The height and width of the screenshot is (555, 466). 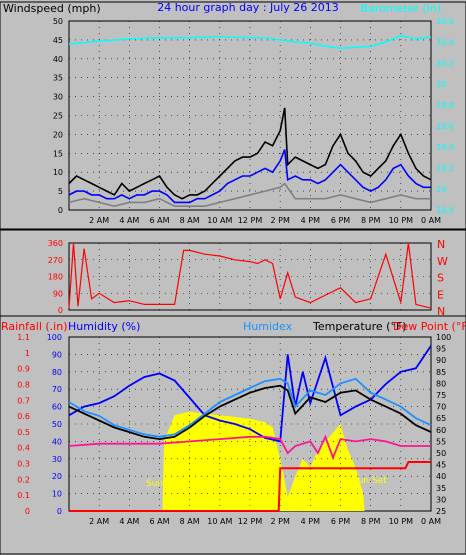 What do you see at coordinates (23, 495) in the screenshot?
I see `rainfall-y-tick-label: 0.1` at bounding box center [23, 495].